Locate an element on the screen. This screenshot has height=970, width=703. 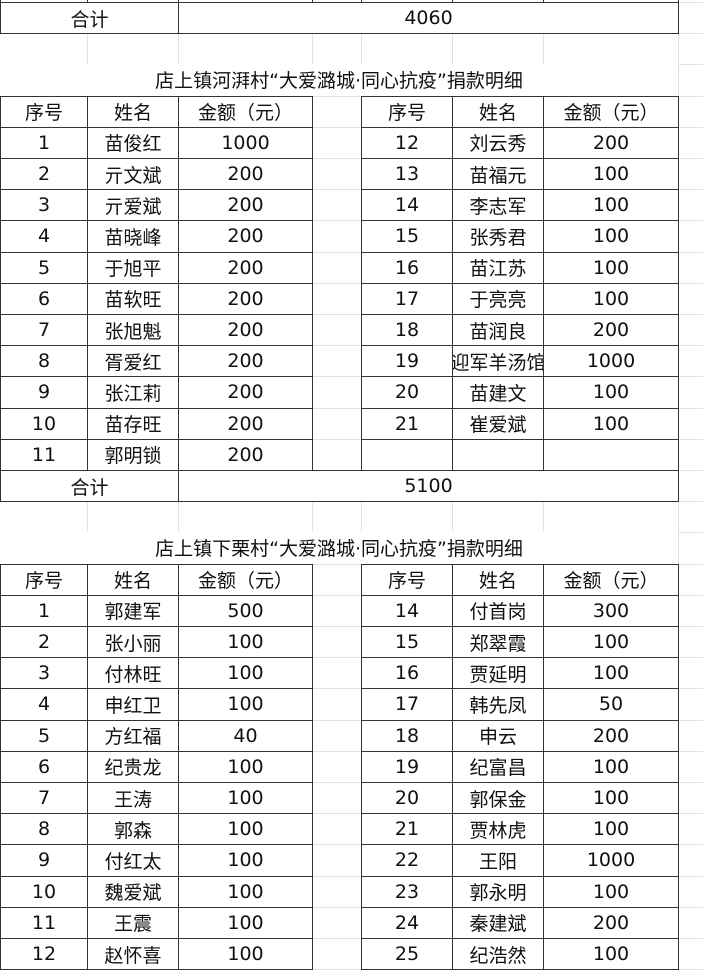
name-cell: 苗软旺 is located at coordinates (133, 298).